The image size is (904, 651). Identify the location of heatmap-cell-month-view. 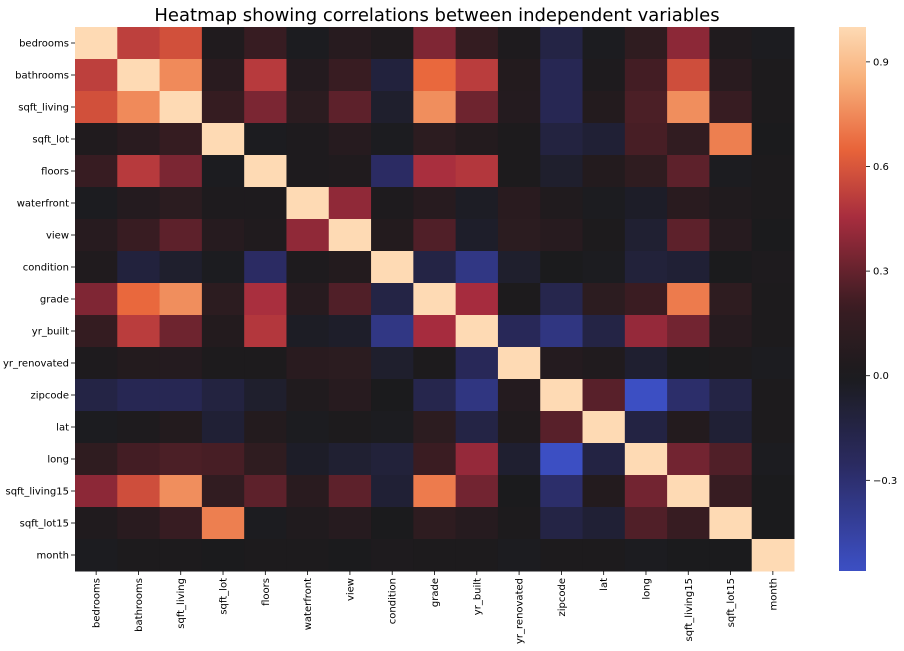
(350, 555).